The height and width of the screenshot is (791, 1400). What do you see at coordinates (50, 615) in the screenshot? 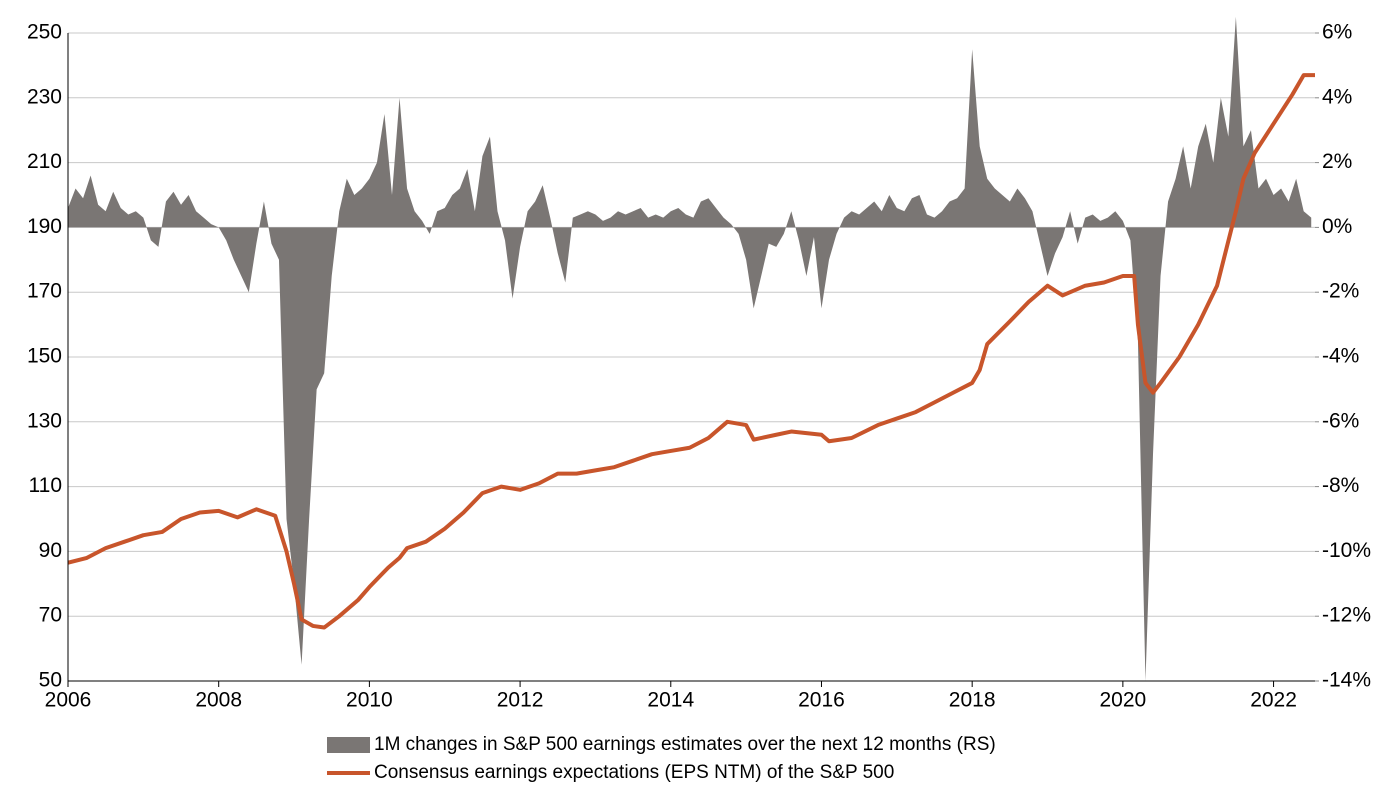
I see `y-tick-label: 70` at bounding box center [50, 615].